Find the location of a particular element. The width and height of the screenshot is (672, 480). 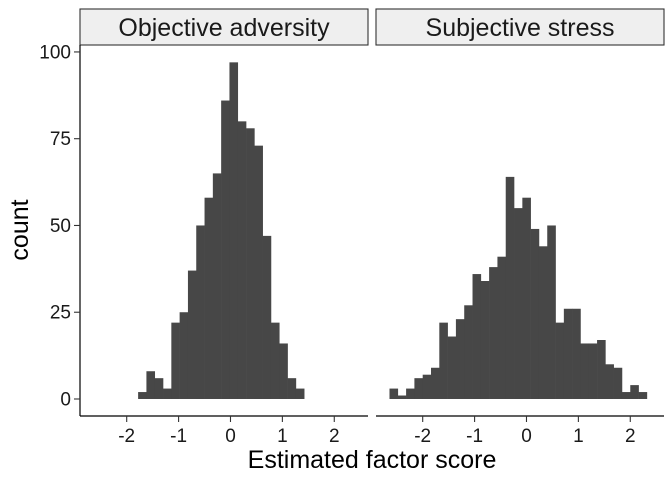

x-axis-title: Estimated factor score is located at coordinates (372, 460).